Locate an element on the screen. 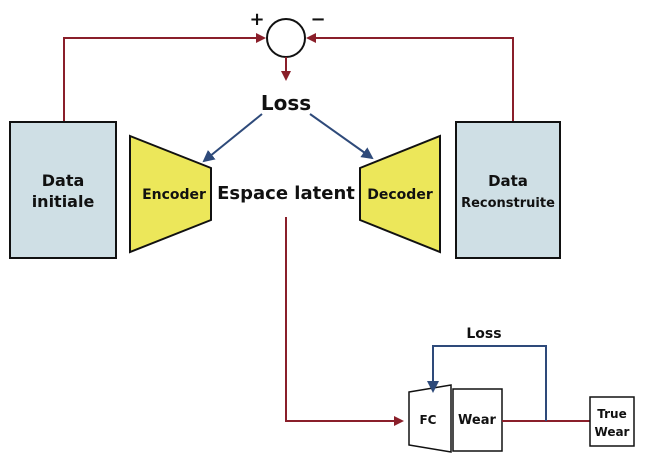 Image resolution: width=648 pixels, height=466 pixels. encoder-label: Encoder is located at coordinates (174, 195).